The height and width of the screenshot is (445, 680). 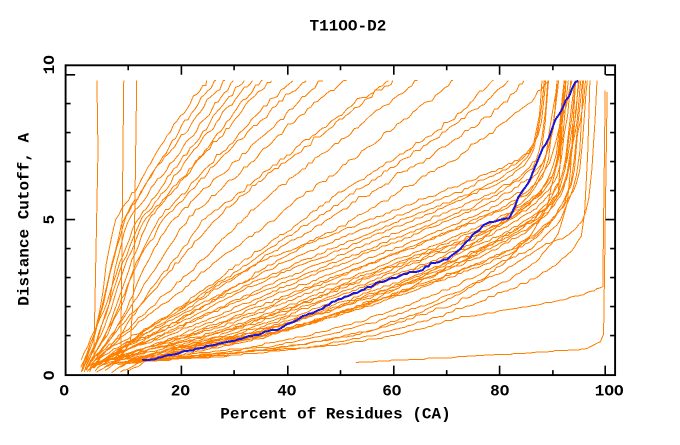 I want to click on svg-text: 2O, so click(x=181, y=392).